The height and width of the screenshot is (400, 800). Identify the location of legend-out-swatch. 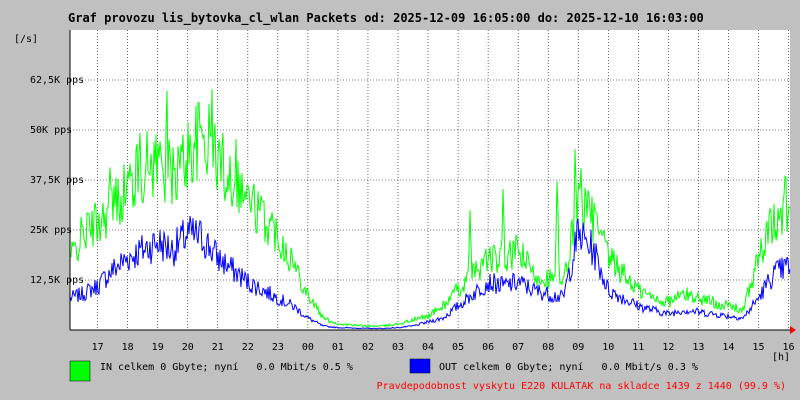
(420, 366).